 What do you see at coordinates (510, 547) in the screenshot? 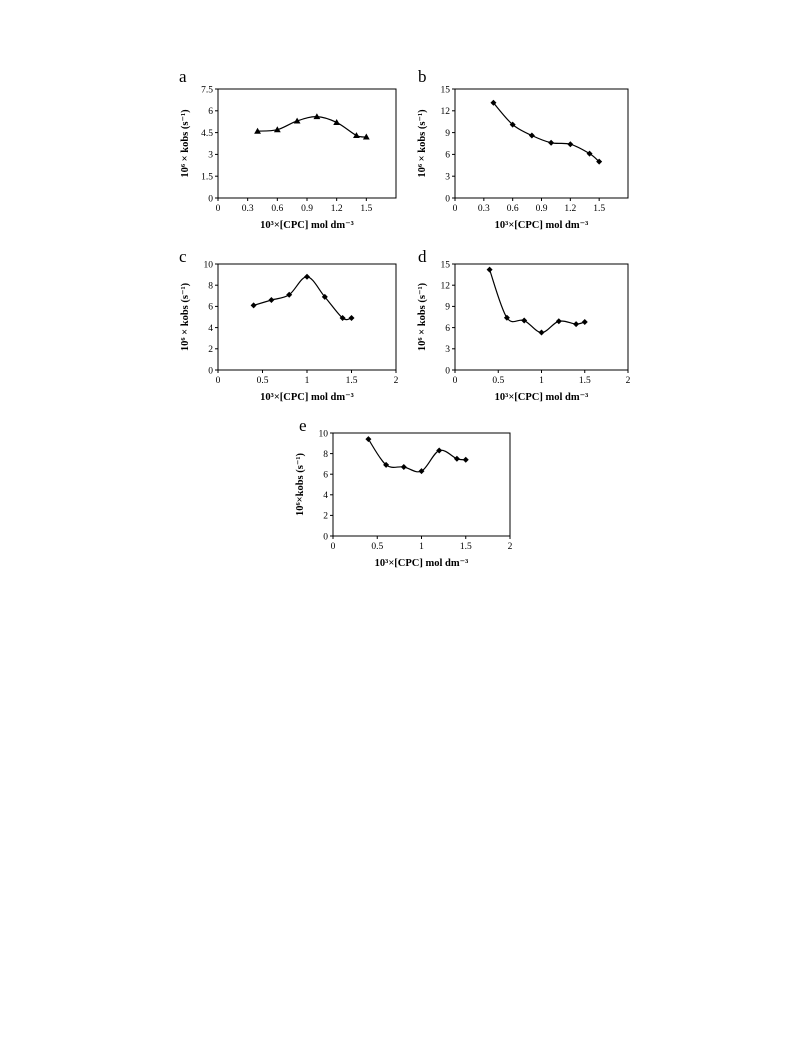
I see `panel-e-xtick-label: 2` at bounding box center [510, 547].